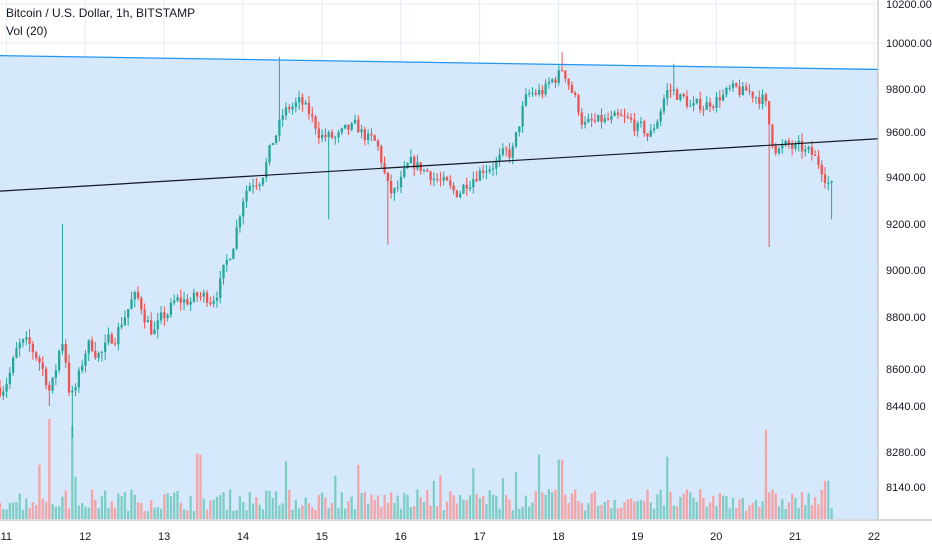 The height and width of the screenshot is (550, 932). I want to click on volume-indicator-label: Vol (20), so click(27, 31).